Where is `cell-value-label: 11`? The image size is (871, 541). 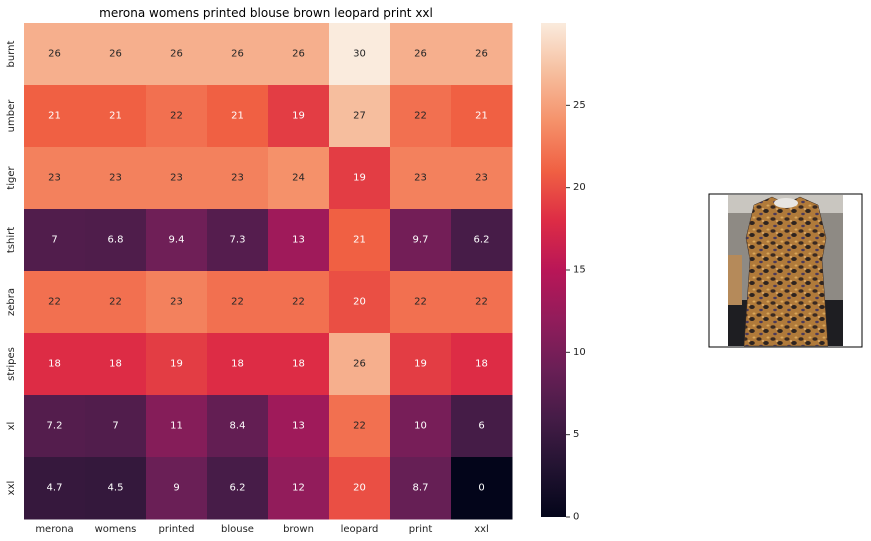 cell-value-label: 11 is located at coordinates (176, 426).